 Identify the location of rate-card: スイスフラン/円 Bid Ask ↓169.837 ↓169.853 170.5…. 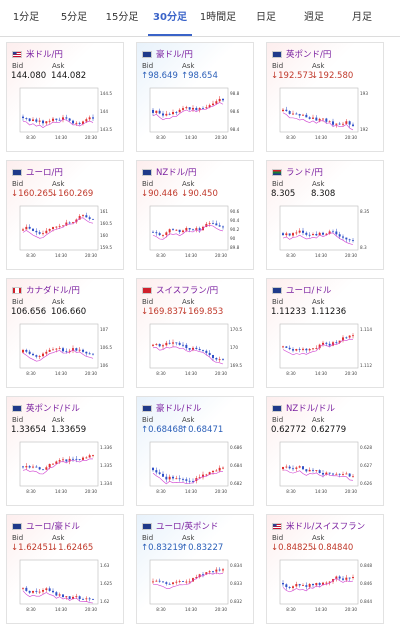
(195, 333).